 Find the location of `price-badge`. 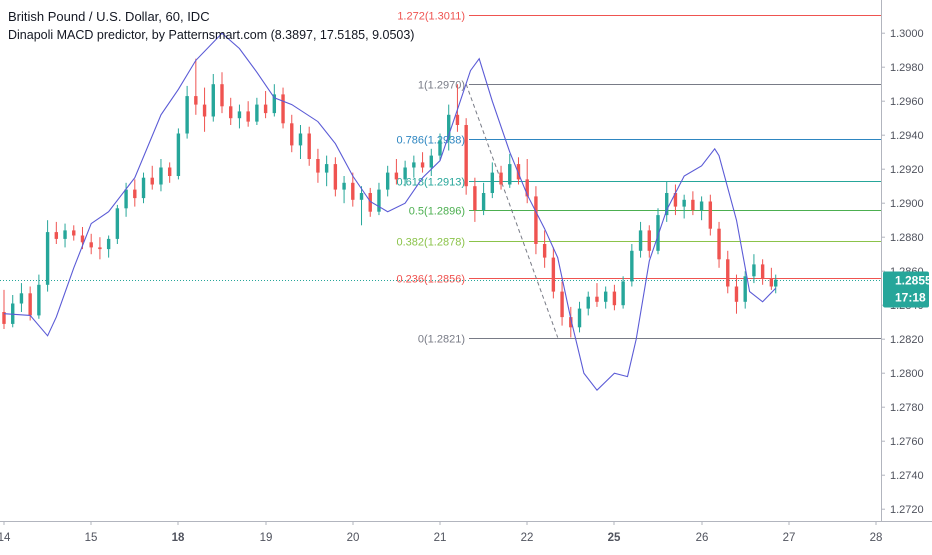

price-badge is located at coordinates (906, 289).